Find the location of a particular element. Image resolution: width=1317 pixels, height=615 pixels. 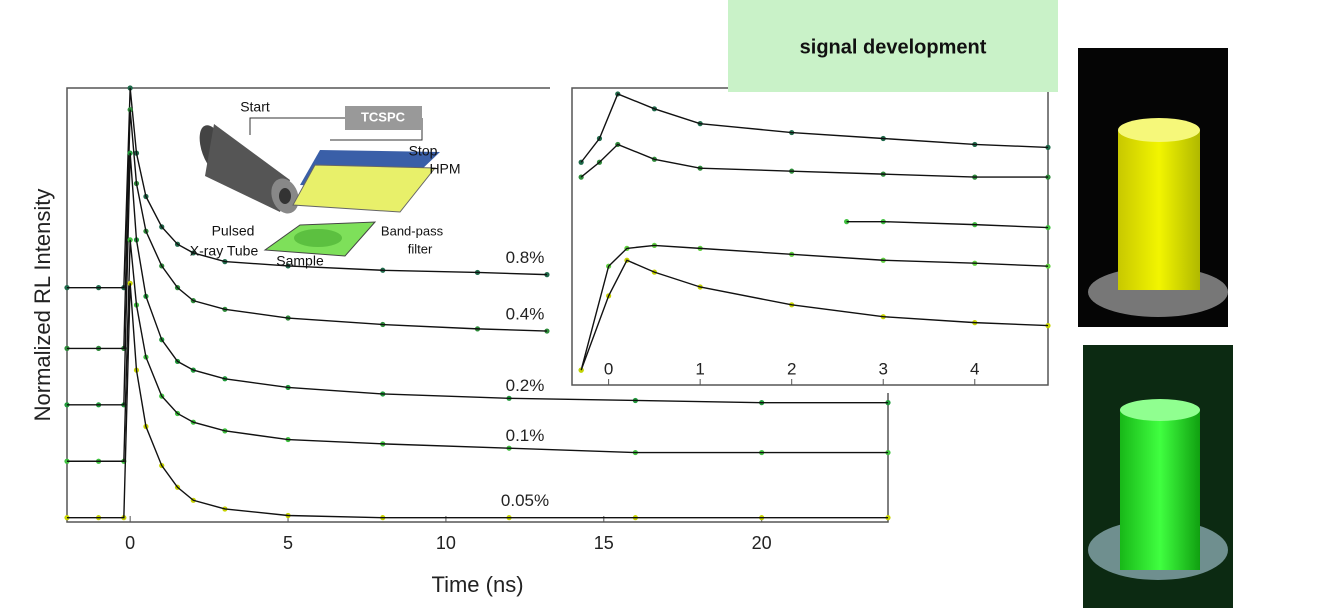

schematic-label: TCSPC is located at coordinates (383, 116).